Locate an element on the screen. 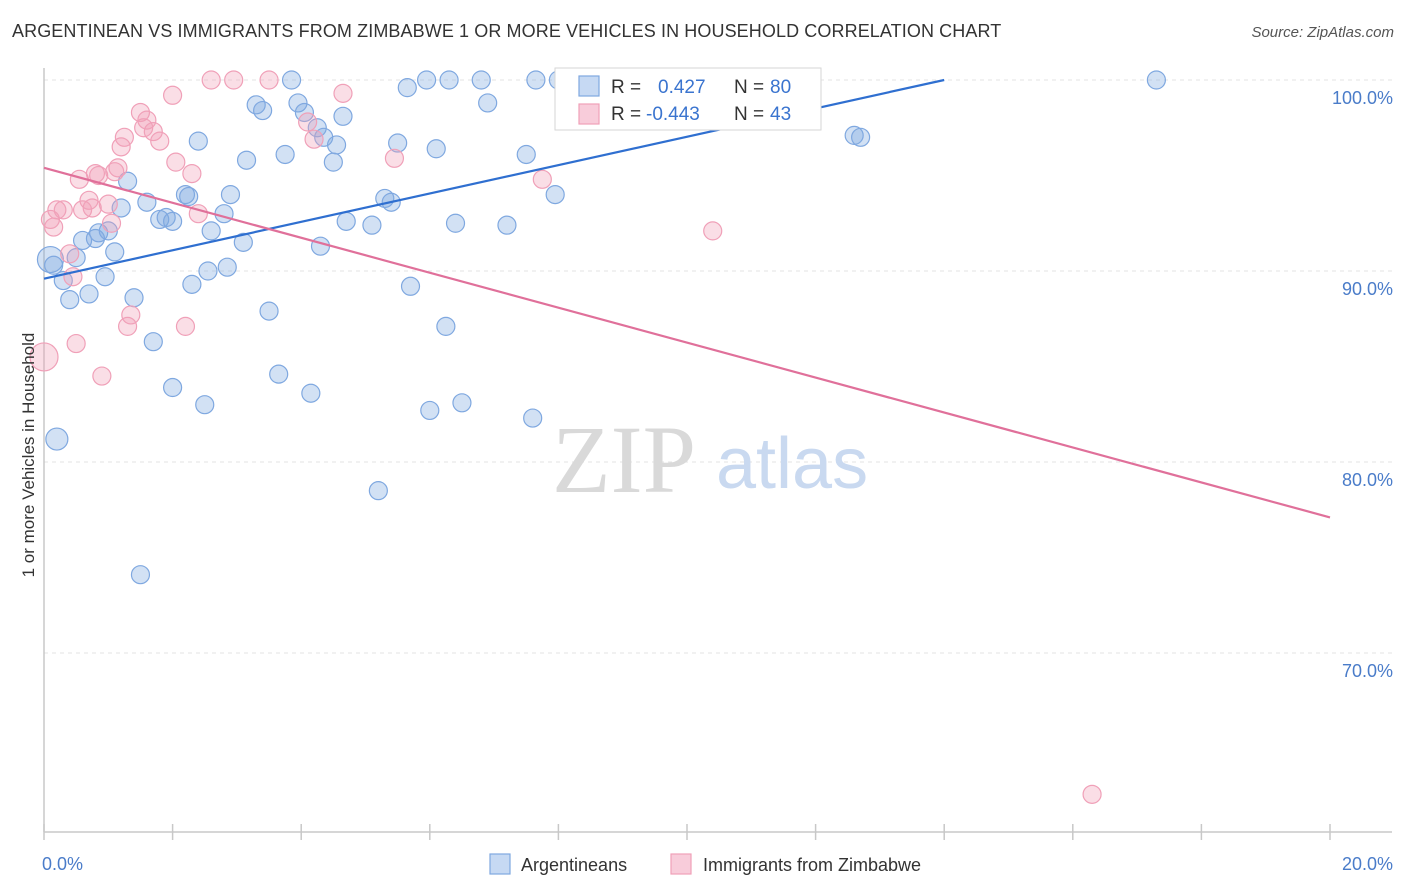 The width and height of the screenshot is (1406, 892). legend-r-value: 0.427 is located at coordinates (682, 87).